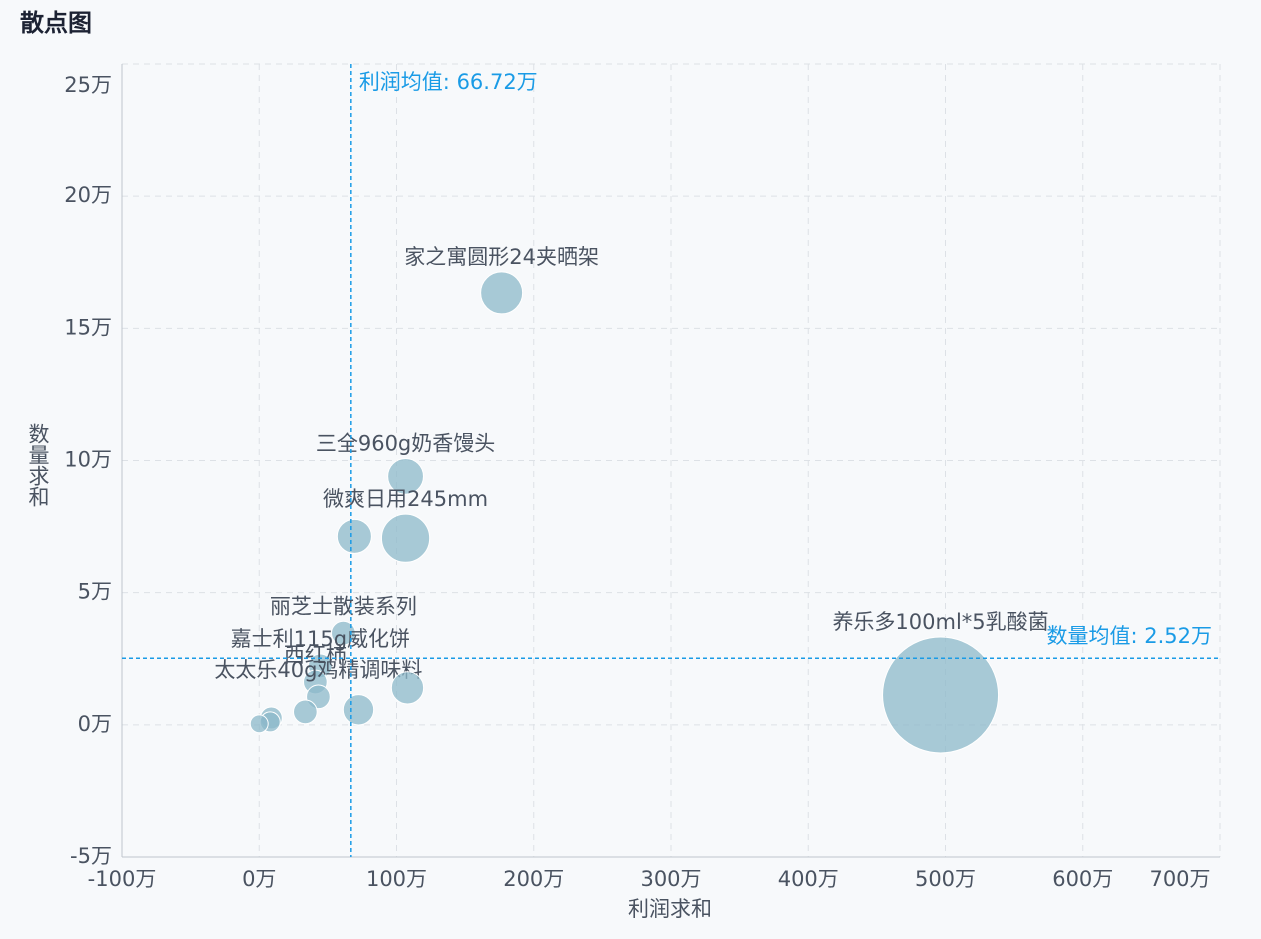 The image size is (1261, 939). I want to click on point-label: 太太乐40g鸡精调味料, so click(318, 670).